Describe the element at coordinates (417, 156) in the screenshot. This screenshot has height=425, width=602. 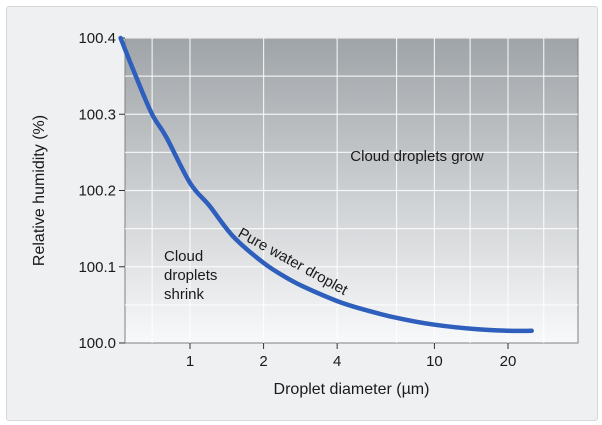
I see `annotation-cloud-droplets-grow: Cloud droplets grow` at that location.